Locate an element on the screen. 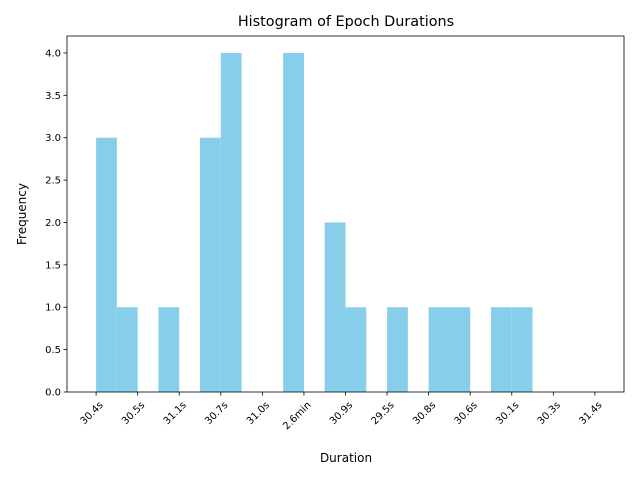 Image resolution: width=640 pixels, height=480 pixels. y-tick-label: 4.0 is located at coordinates (53, 53).